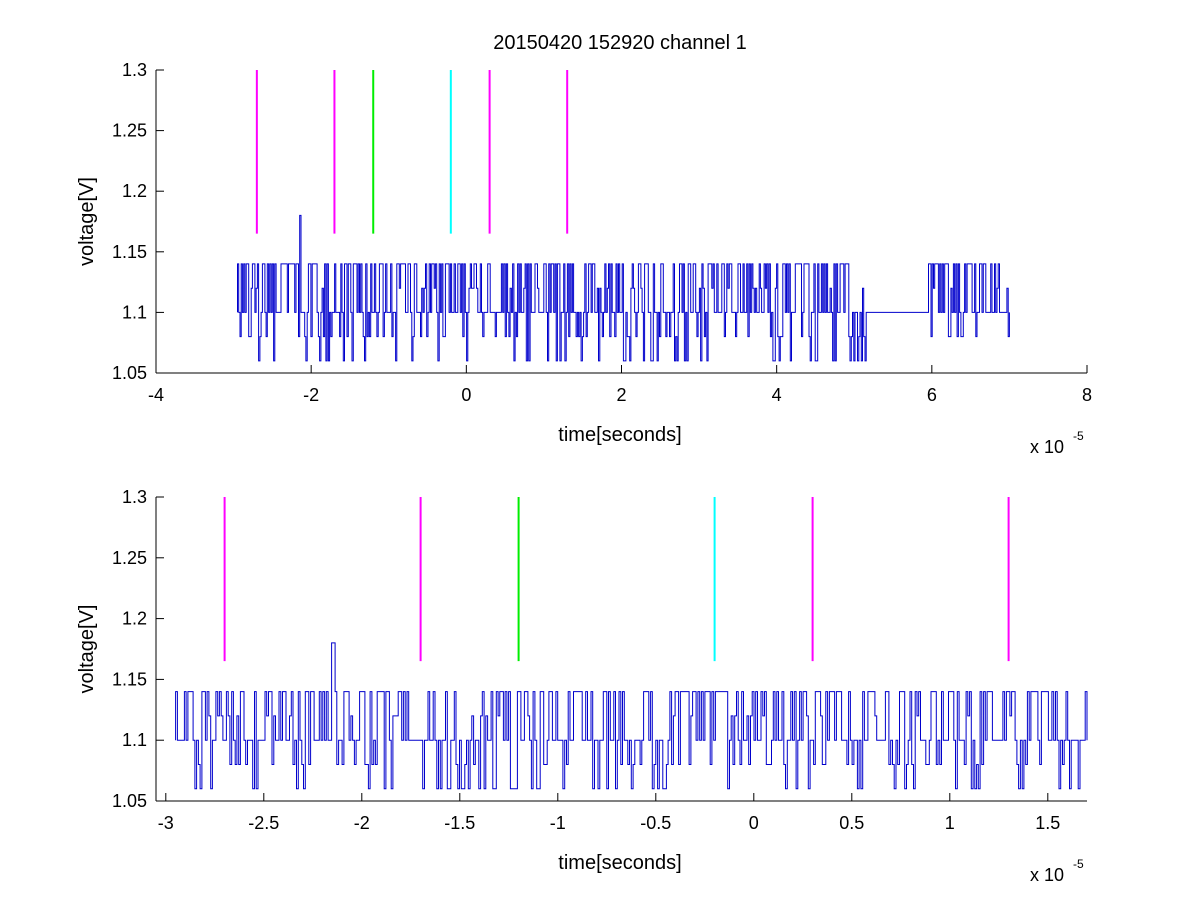 The image size is (1200, 901). I want to click on x-tick-label: -4, so click(156, 395).